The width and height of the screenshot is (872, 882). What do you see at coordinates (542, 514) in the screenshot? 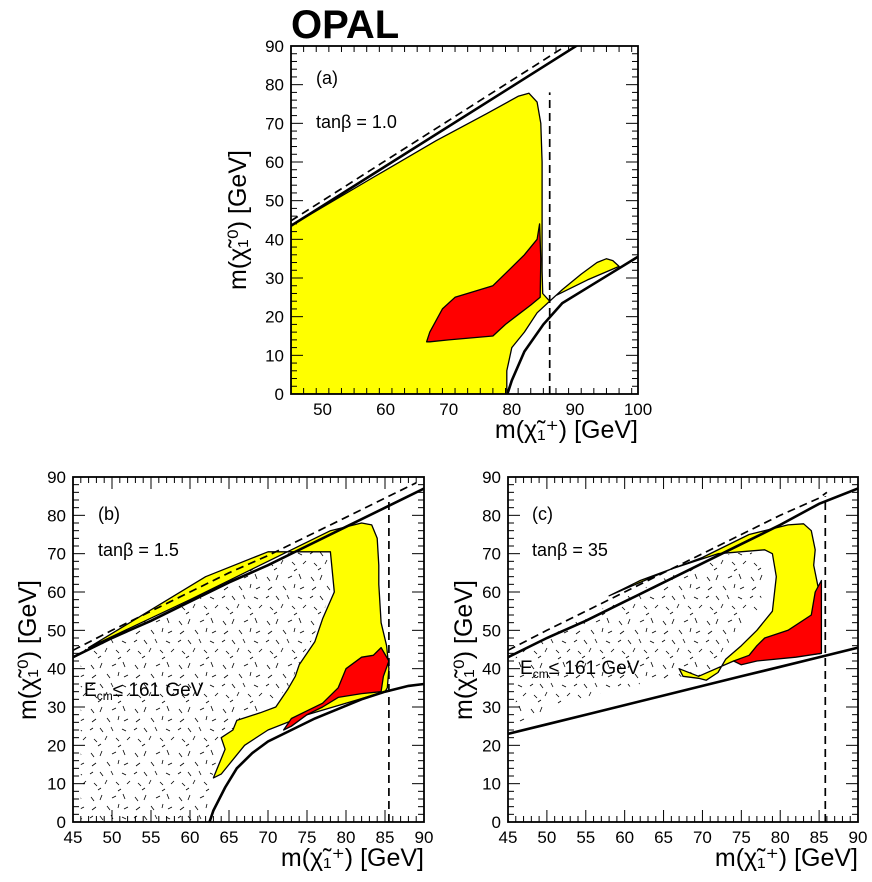
I see `panel-label: (c)` at bounding box center [542, 514].